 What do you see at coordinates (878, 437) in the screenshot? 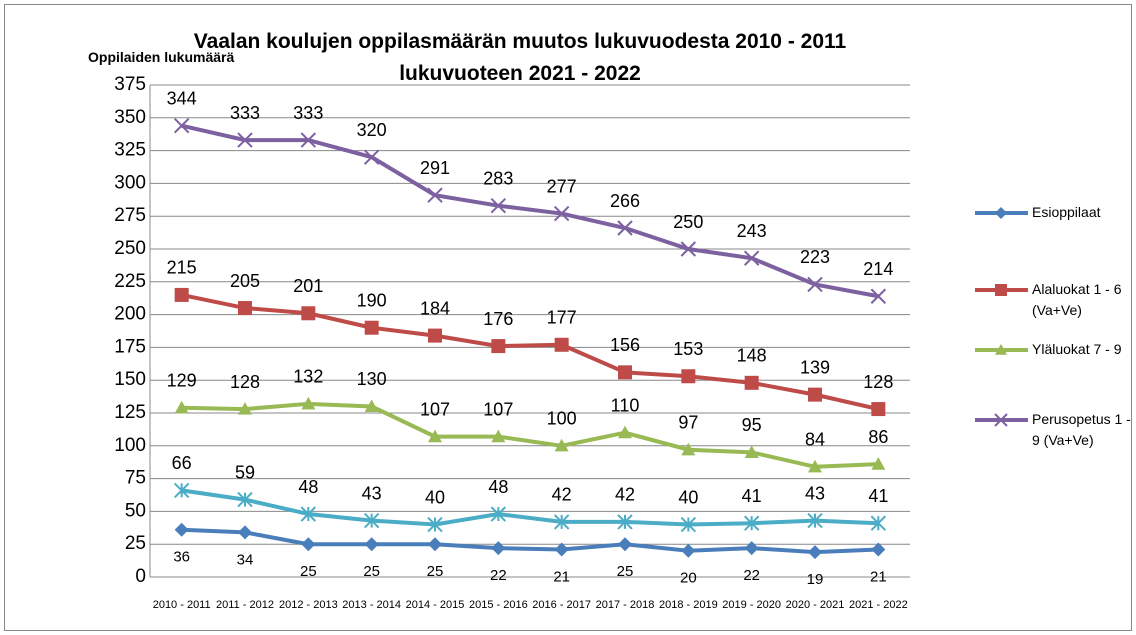
I see `data-label: 86` at bounding box center [878, 437].